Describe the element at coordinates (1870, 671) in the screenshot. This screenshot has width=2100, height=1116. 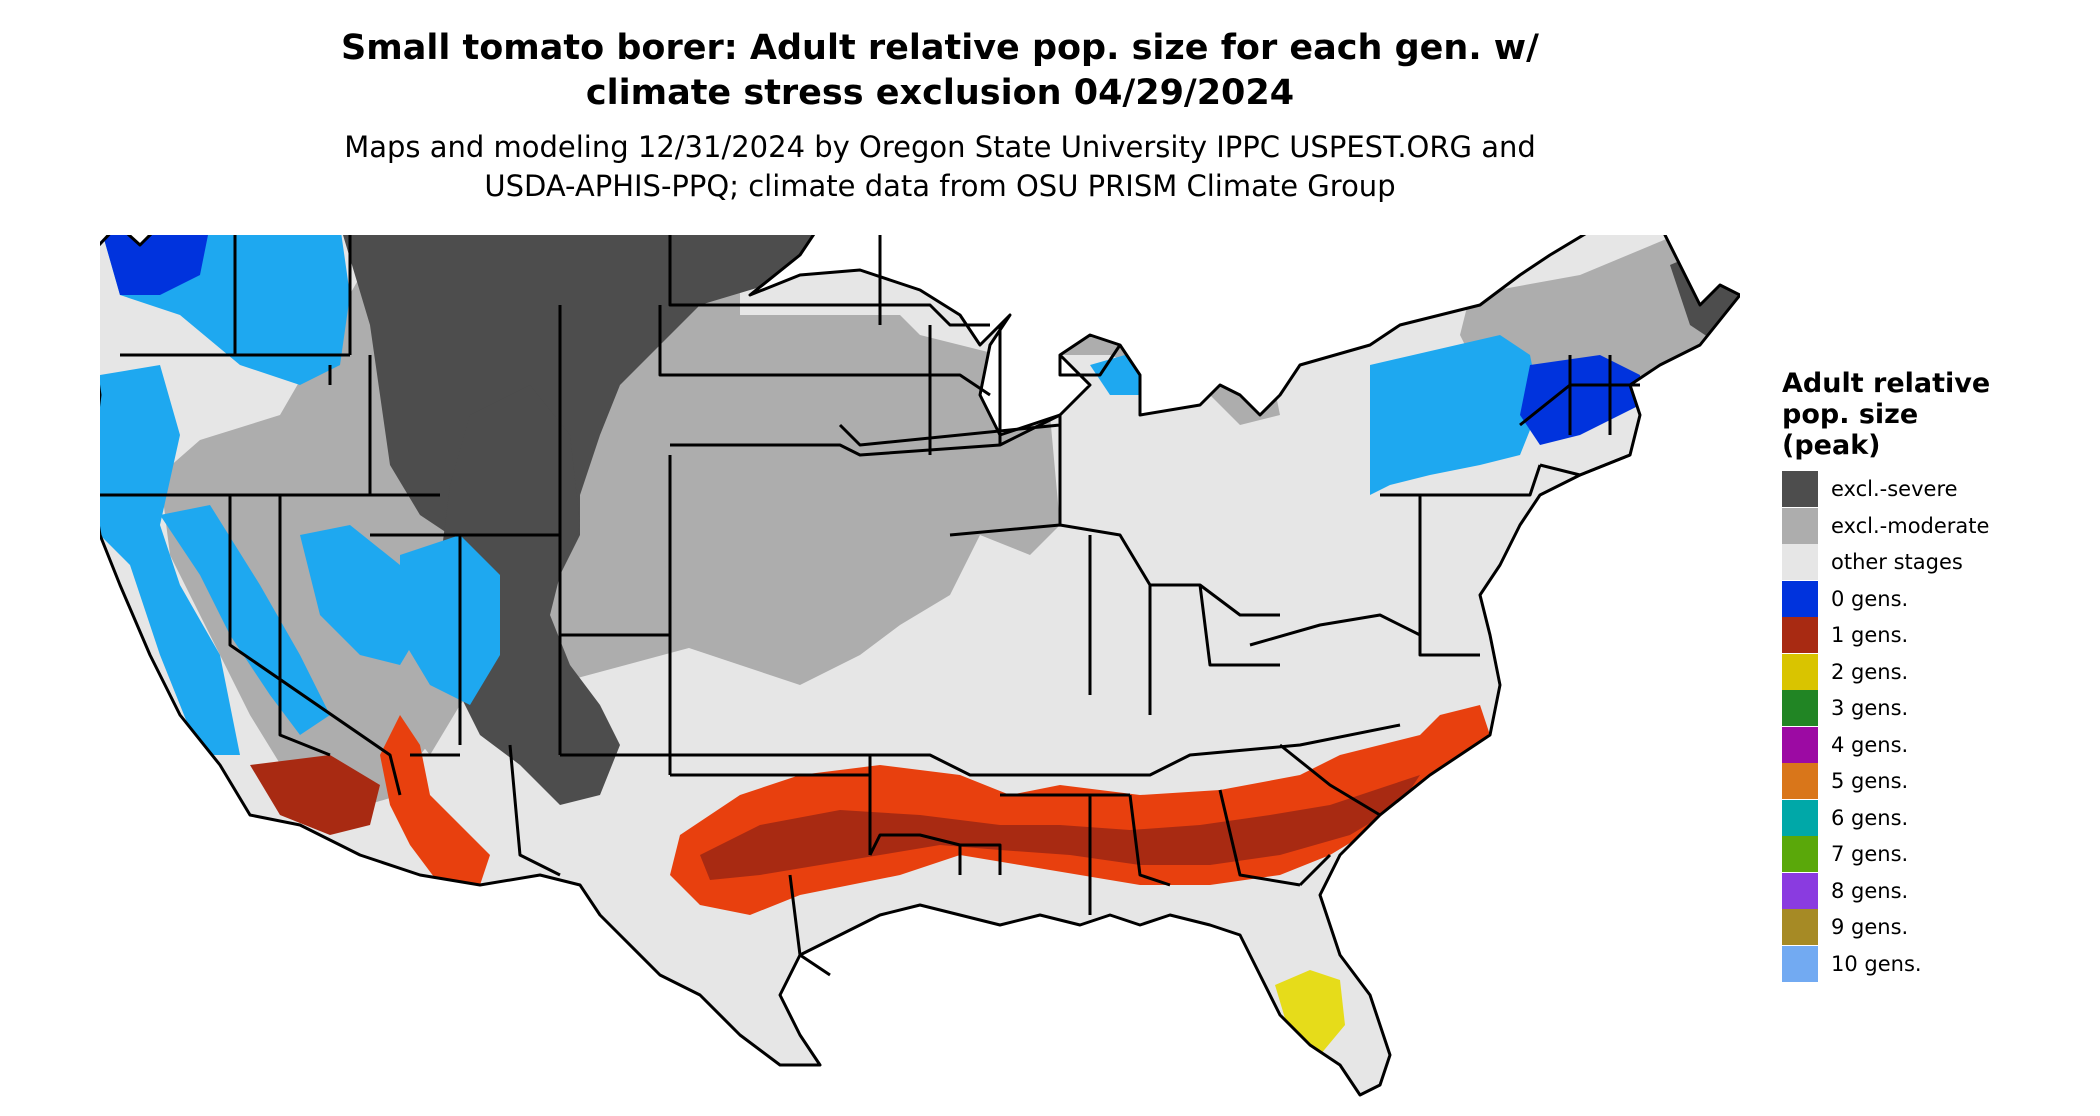
I see `legend-label: 2 gens.` at that location.